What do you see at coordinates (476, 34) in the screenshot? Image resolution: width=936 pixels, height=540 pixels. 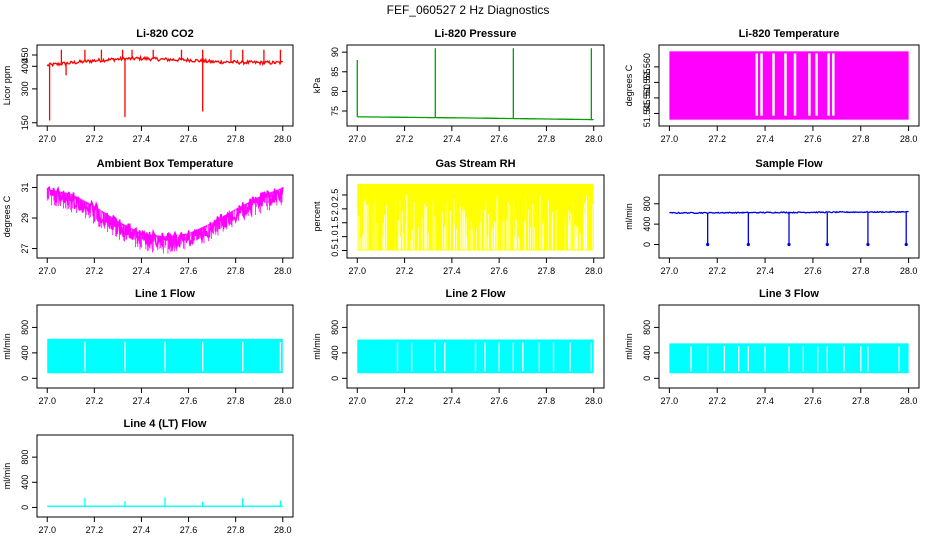 I see `chart-title: Li-820 Pressure` at bounding box center [476, 34].